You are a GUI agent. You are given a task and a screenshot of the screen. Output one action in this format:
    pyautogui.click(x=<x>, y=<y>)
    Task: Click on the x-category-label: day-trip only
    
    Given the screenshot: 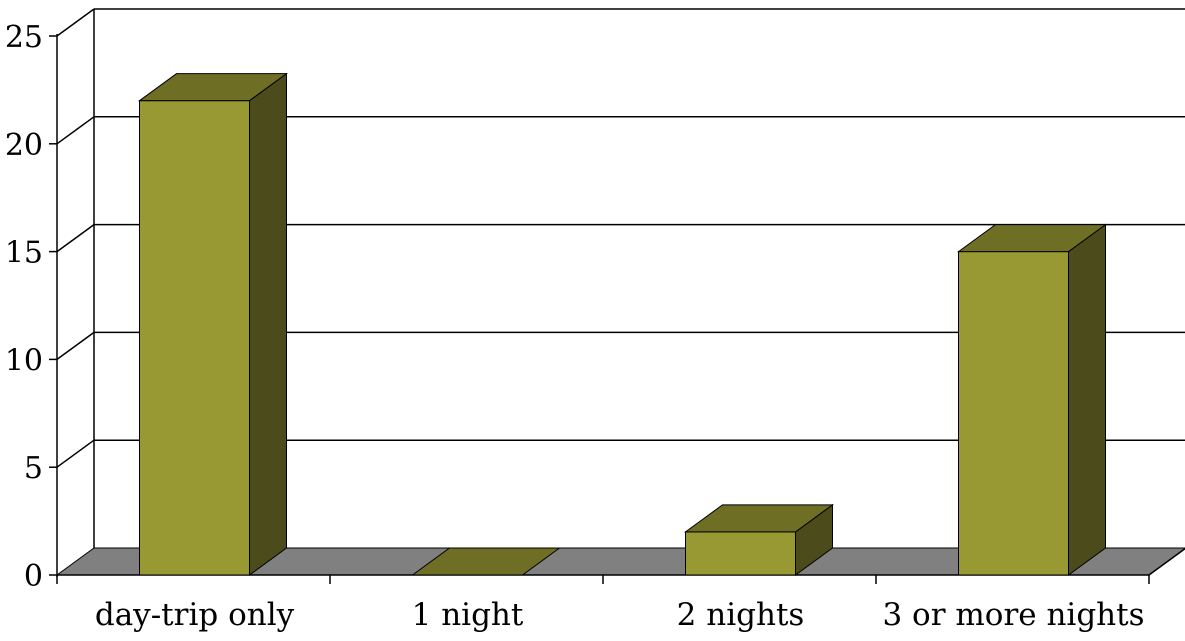 What is the action you would take?
    pyautogui.click(x=195, y=615)
    